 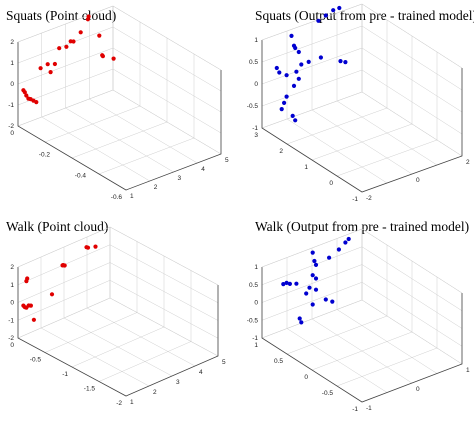 I want to click on chart-title: Walk (Output from pre - trained model), so click(x=362, y=226).